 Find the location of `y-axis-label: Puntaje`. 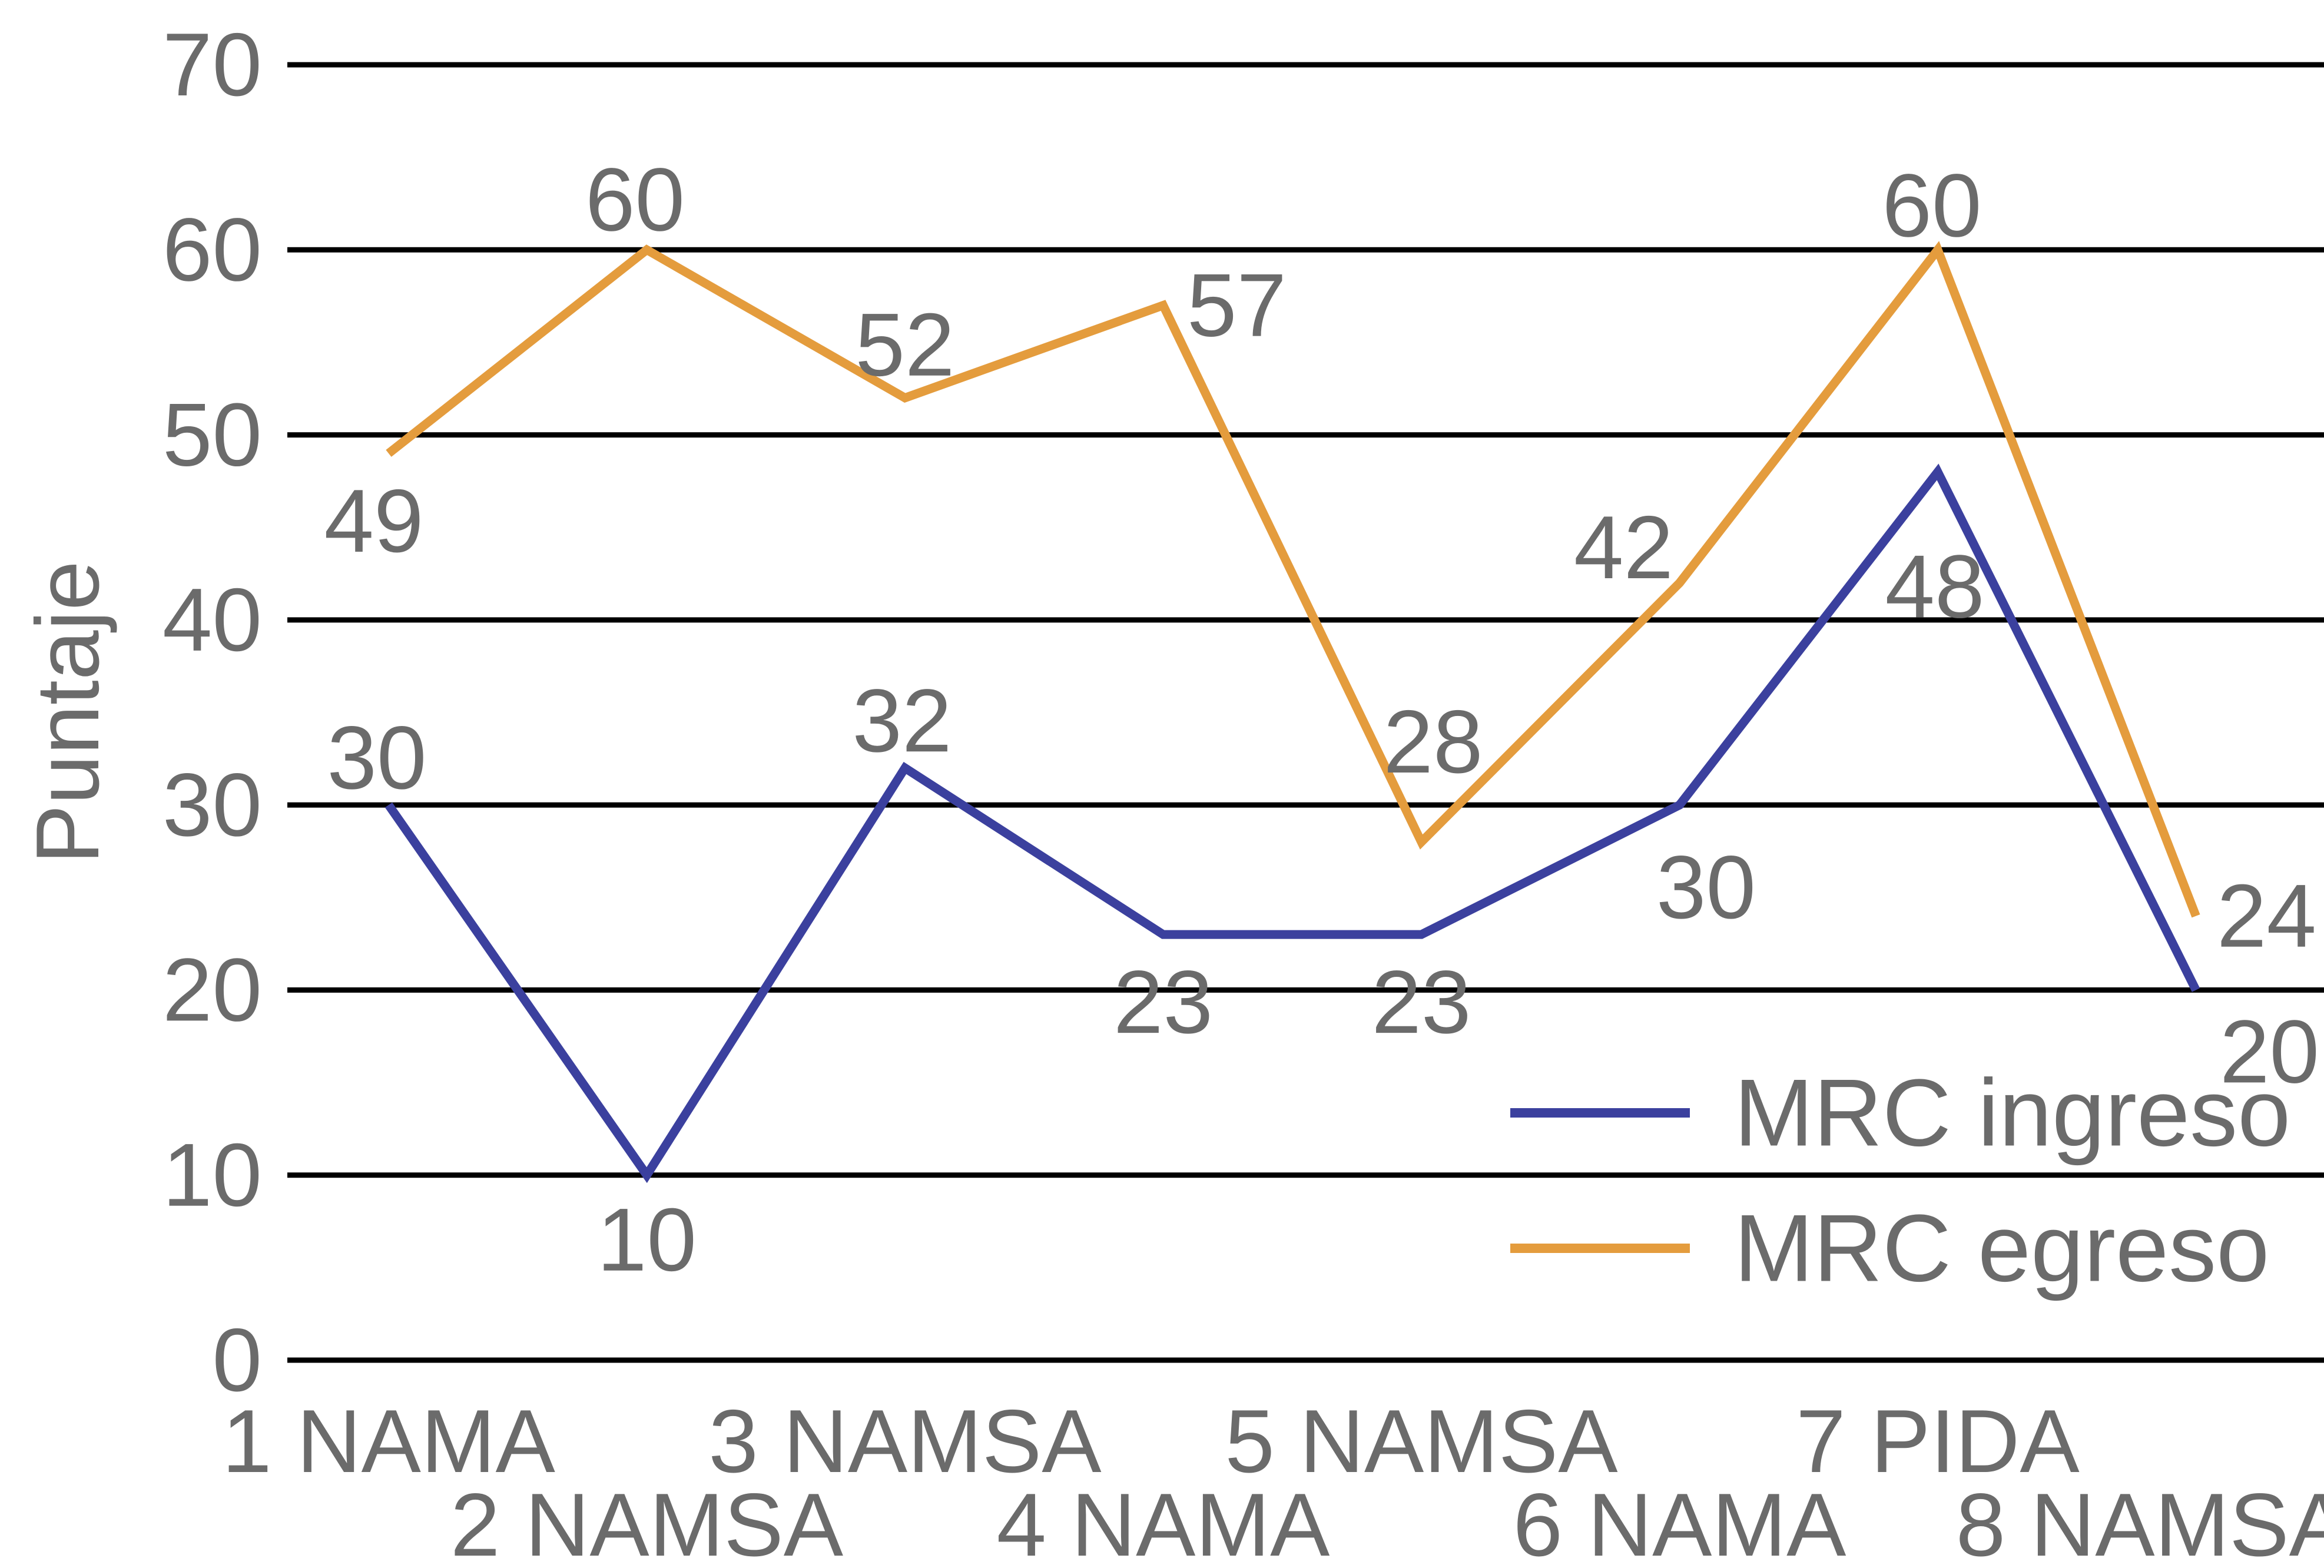

y-axis-label: Puntaje is located at coordinates (68, 713).